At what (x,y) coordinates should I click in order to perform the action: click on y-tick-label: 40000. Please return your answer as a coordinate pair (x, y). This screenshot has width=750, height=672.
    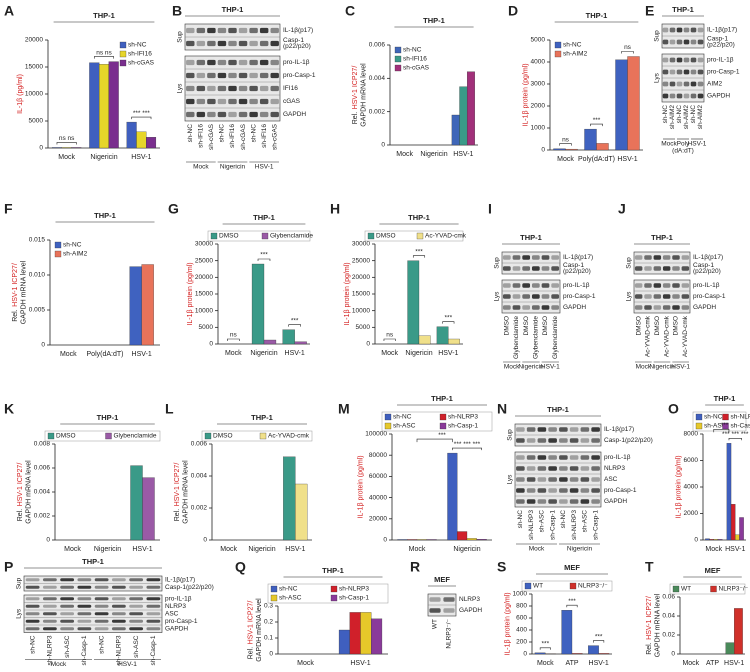
    Looking at the image, I should click on (378, 497).